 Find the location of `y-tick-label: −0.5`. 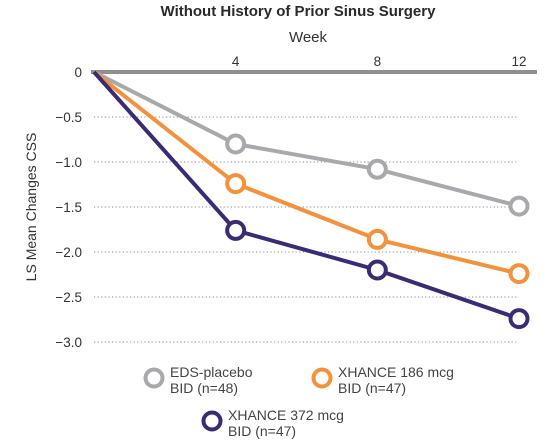

y-tick-label: −0.5 is located at coordinates (68, 117).